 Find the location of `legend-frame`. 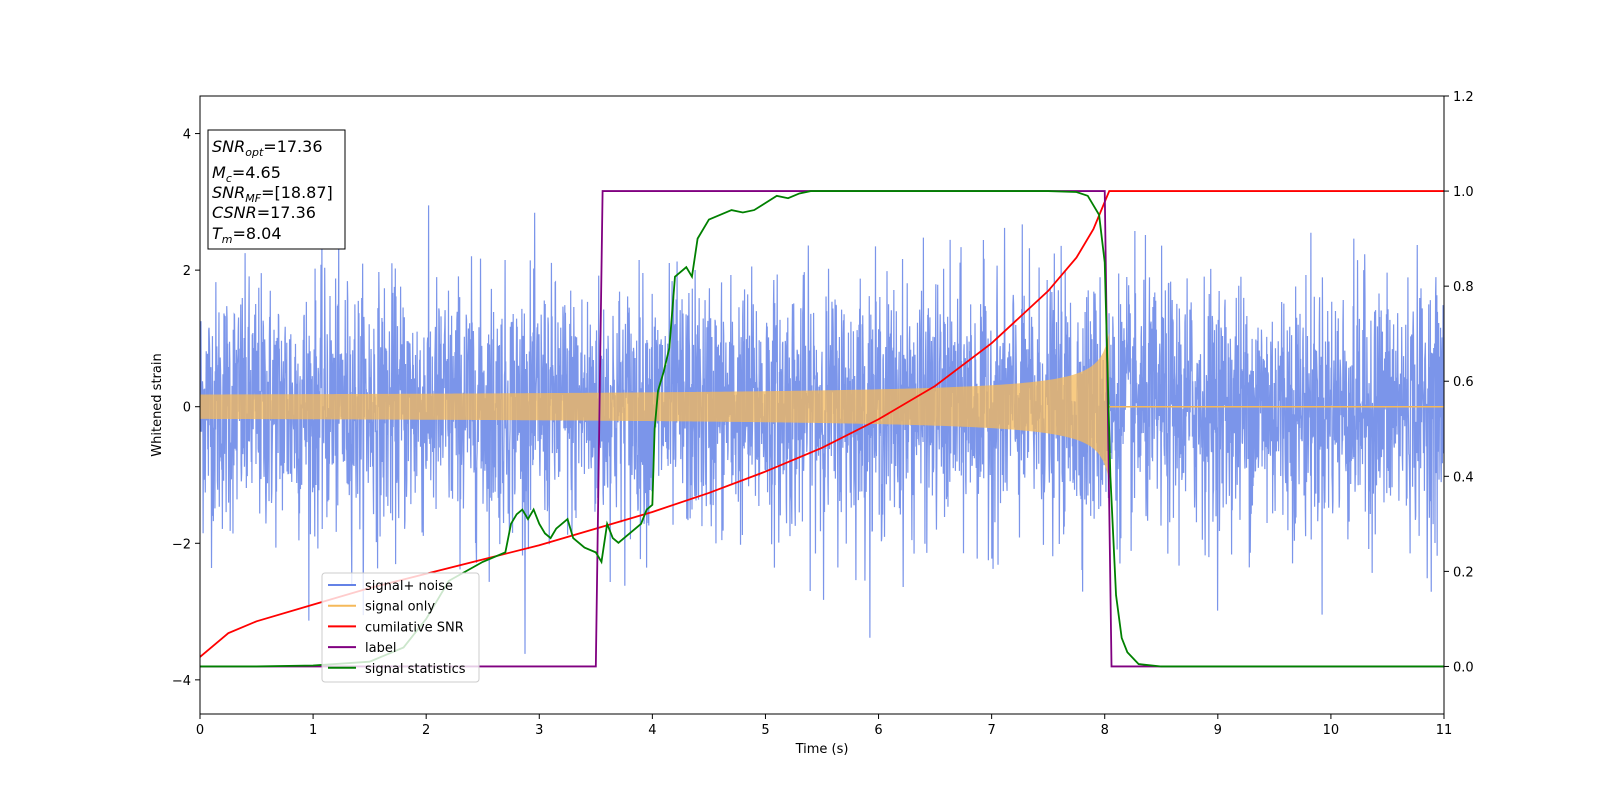

legend-frame is located at coordinates (400, 627).